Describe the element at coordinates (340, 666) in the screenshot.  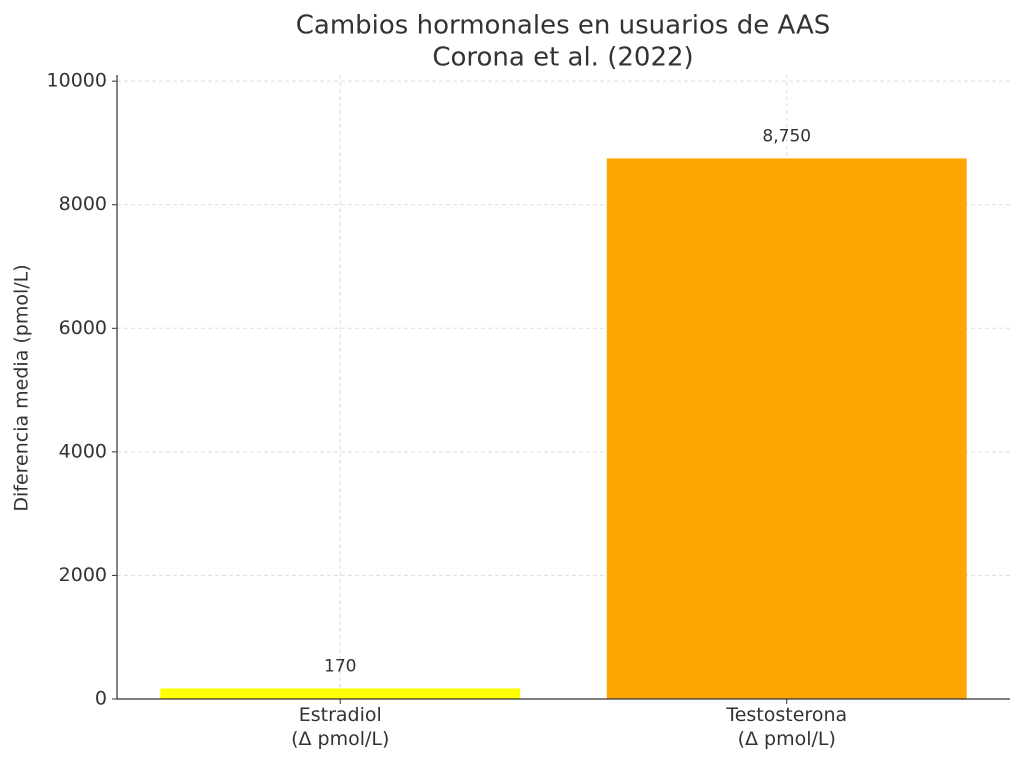
I see `value-label: 170` at that location.